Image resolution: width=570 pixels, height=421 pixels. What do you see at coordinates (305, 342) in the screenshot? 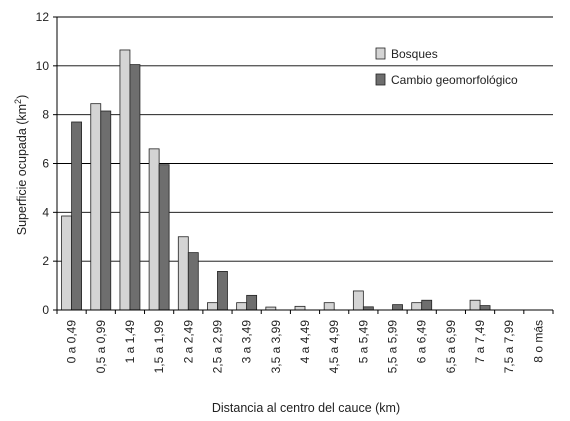
I see `x-tick-label: 4 a 4,49` at bounding box center [305, 342].